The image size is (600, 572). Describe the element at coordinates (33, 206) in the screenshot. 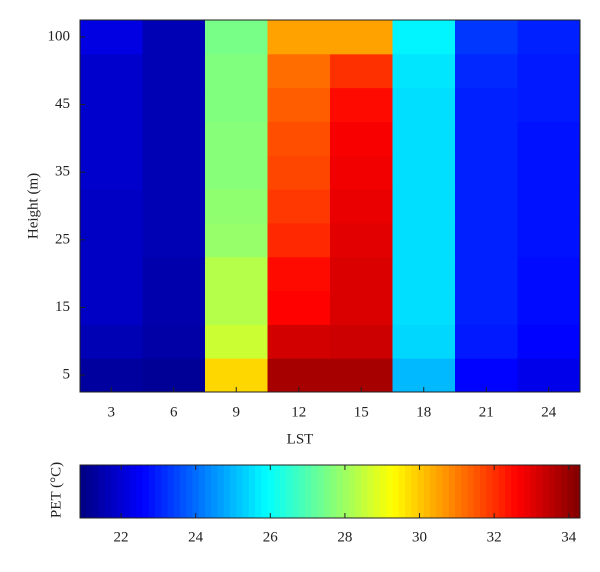

I see `y-axis-label: Height (m)` at that location.